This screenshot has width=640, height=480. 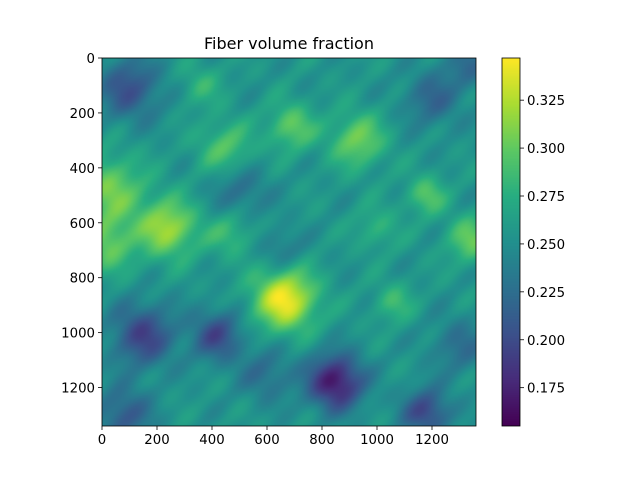 I want to click on y-tick-label: 400, so click(x=82, y=169).